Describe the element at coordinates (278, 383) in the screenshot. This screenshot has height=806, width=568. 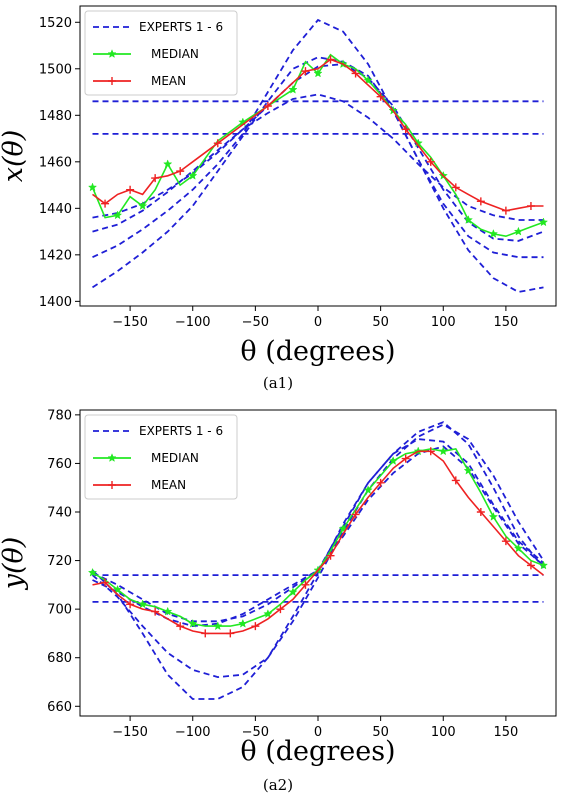
I see `figure-caption: (a1)` at that location.